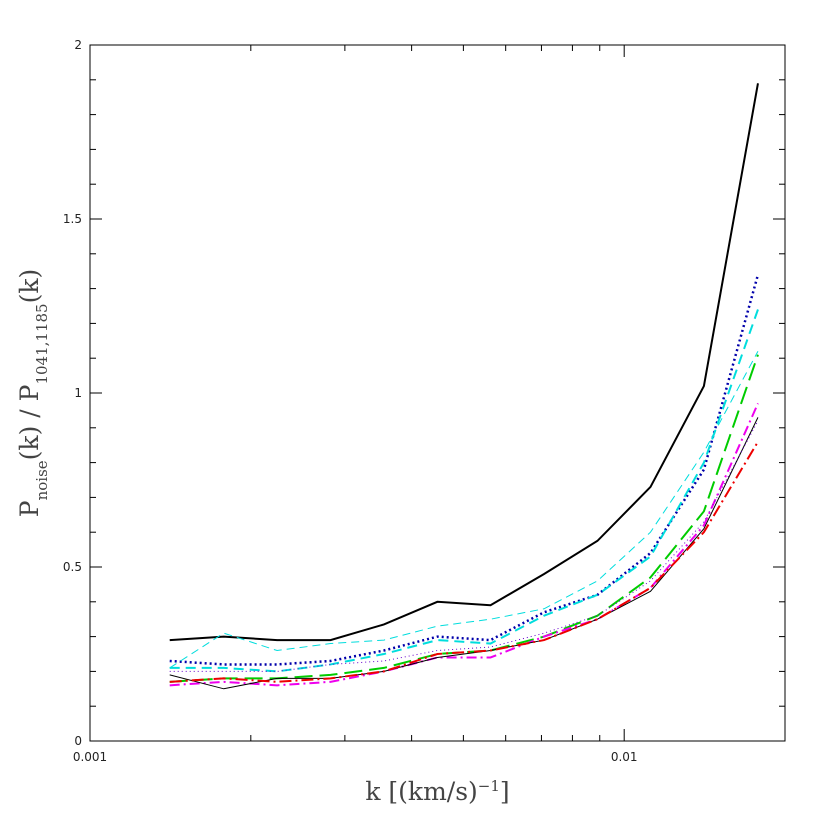  I want to click on y-tick-label: 0, so click(78, 741).